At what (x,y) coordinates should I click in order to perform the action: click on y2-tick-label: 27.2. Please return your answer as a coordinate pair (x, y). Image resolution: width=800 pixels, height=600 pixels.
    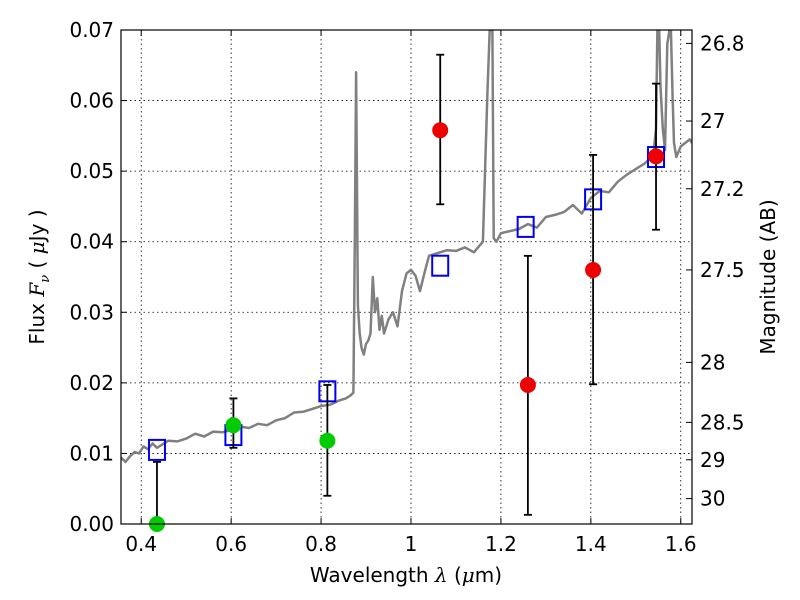
    Looking at the image, I should click on (722, 189).